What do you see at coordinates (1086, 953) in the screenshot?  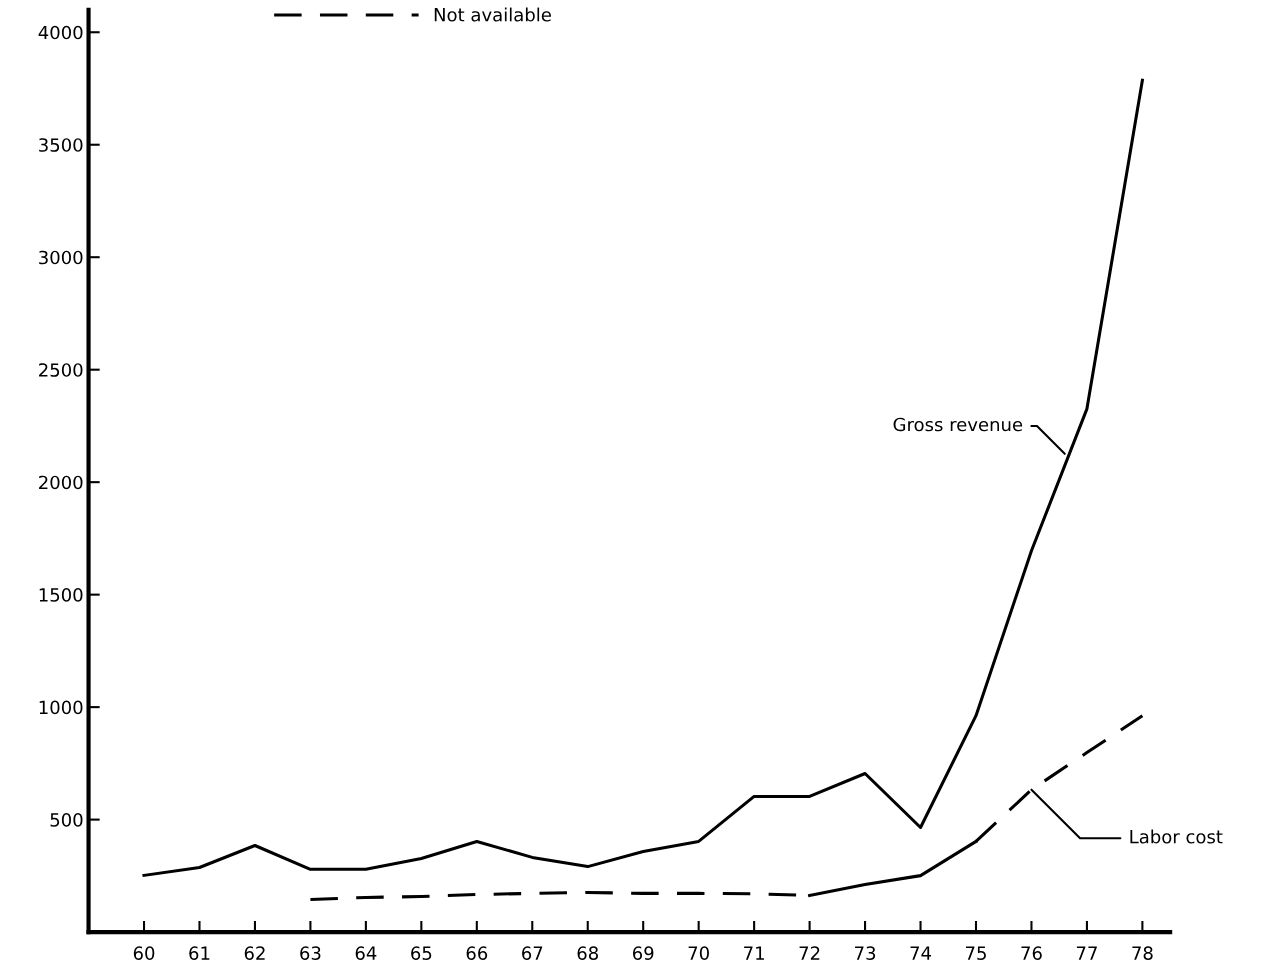 I see `x-tick-label: 77` at bounding box center [1086, 953].